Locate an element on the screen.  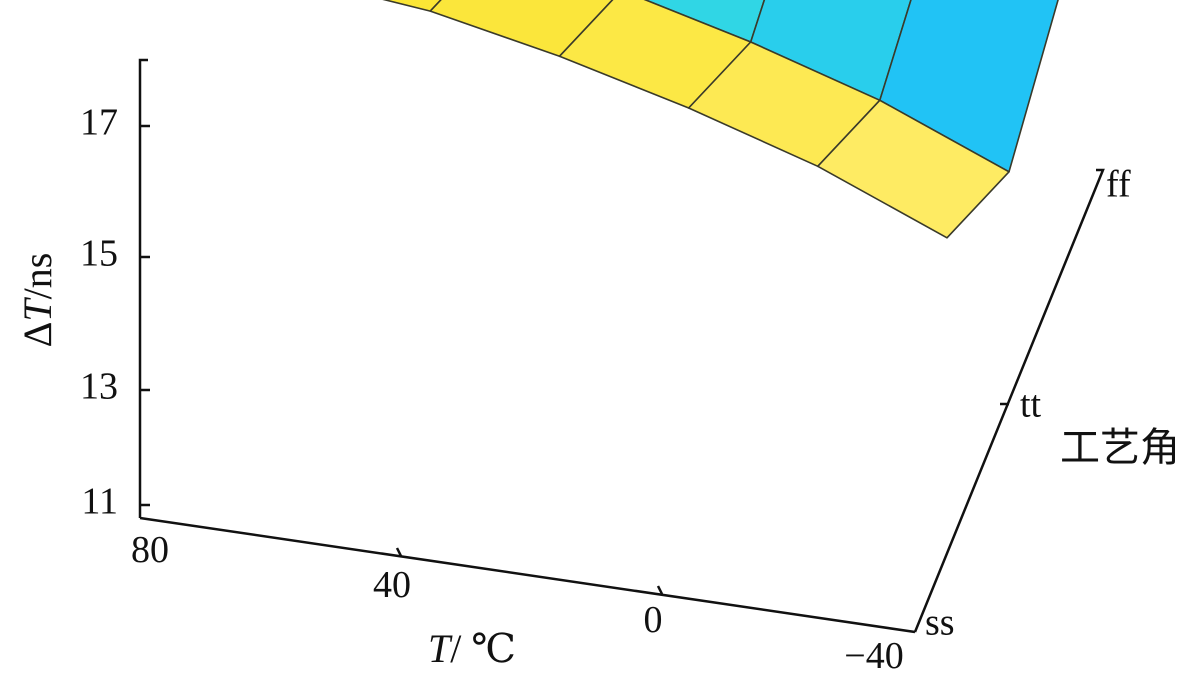
x-axis-title: T/ ℃ is located at coordinates (472, 648).